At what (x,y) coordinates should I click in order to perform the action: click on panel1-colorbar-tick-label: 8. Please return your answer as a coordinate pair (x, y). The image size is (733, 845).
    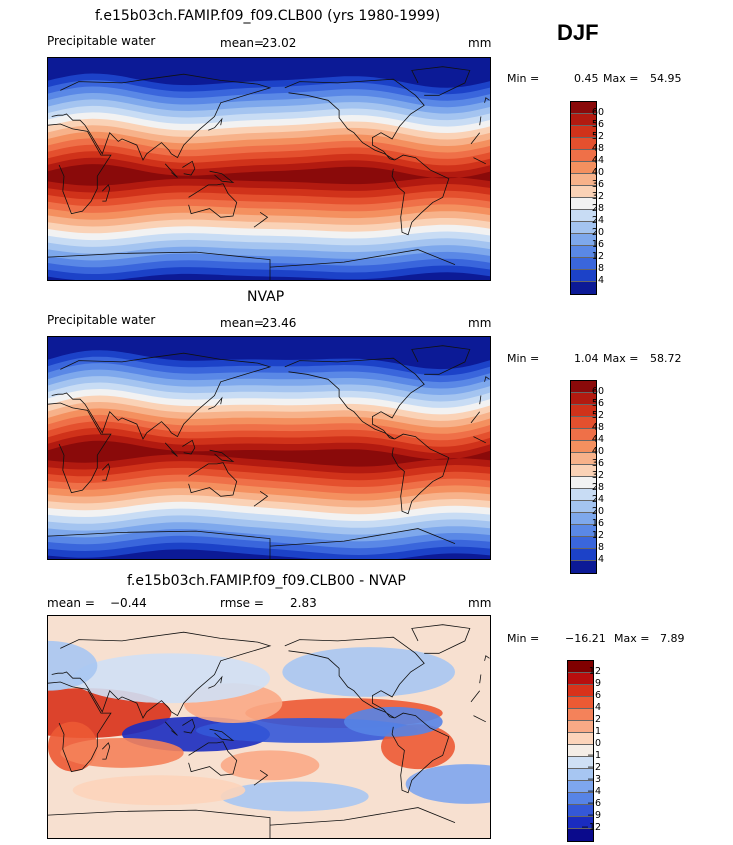
    Looking at the image, I should click on (600, 268).